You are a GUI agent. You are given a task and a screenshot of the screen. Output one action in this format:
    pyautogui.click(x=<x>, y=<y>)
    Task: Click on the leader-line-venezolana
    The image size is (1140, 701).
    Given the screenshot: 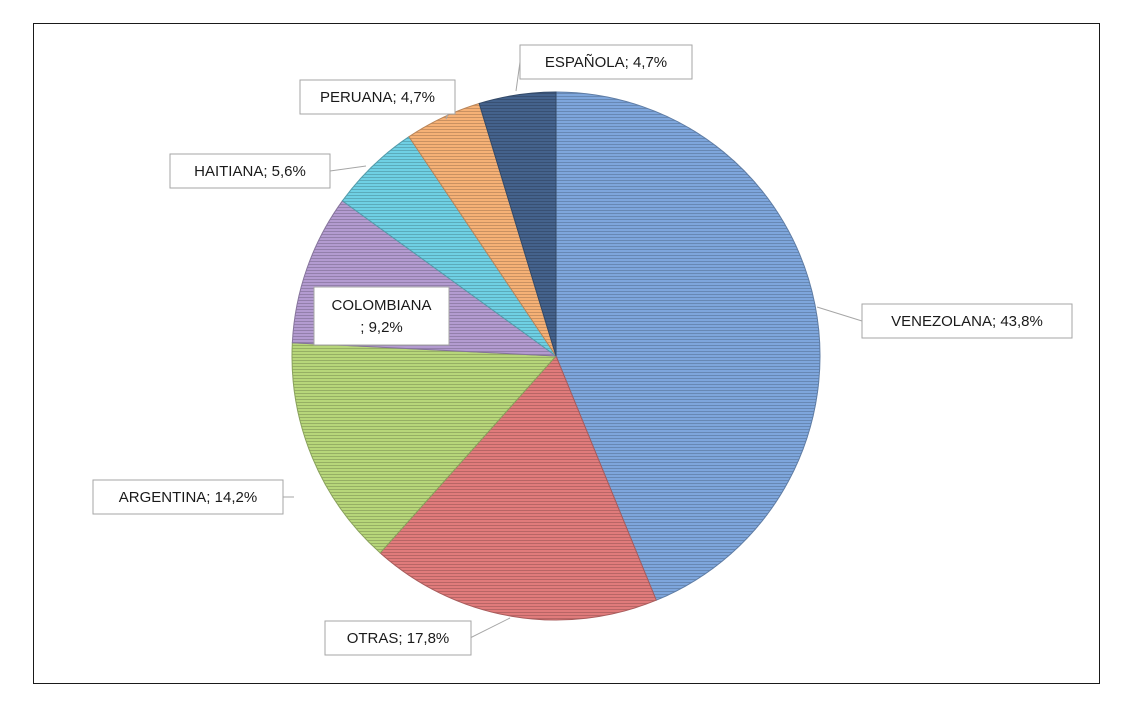 What is the action you would take?
    pyautogui.click(x=839, y=314)
    